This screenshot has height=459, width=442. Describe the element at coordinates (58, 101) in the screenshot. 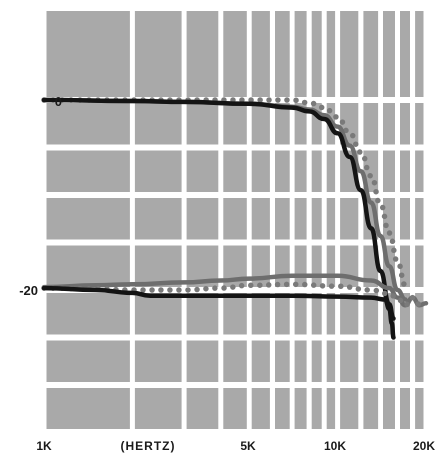

I see `y-tick-label-0: 0` at that location.